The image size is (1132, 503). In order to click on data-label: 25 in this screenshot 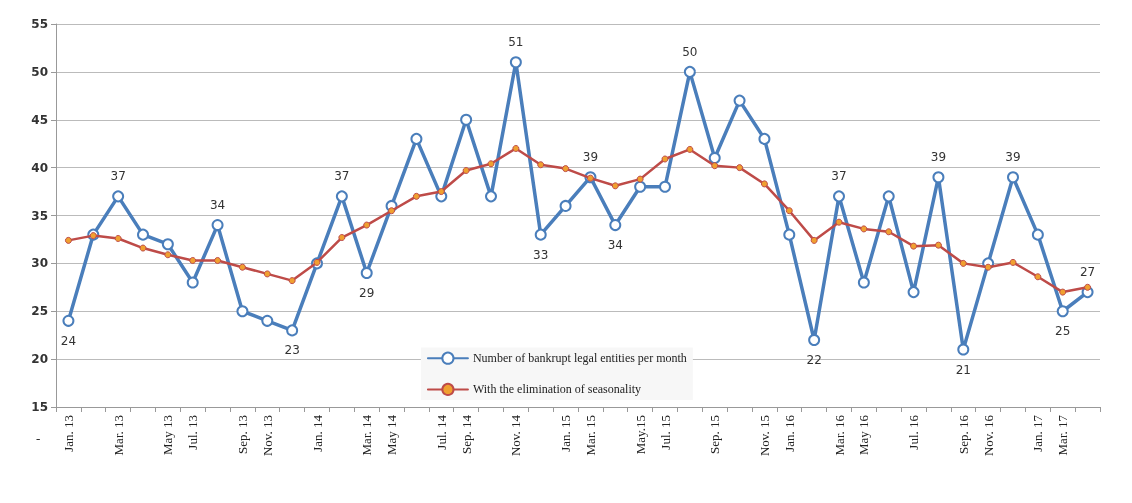, I will do `click(1063, 331)`.